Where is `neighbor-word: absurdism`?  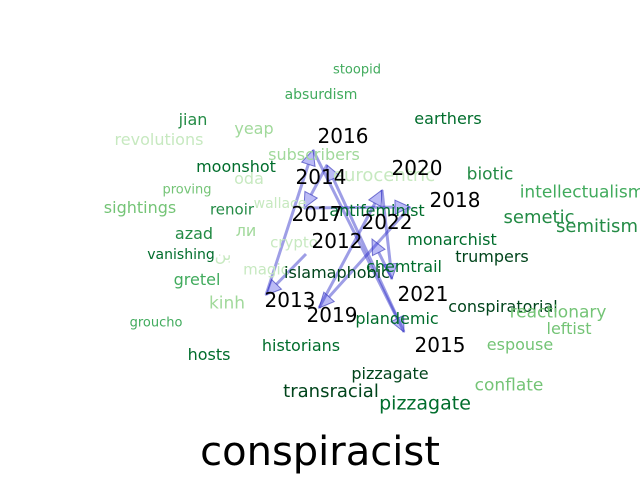
neighbor-word: absurdism is located at coordinates (321, 95).